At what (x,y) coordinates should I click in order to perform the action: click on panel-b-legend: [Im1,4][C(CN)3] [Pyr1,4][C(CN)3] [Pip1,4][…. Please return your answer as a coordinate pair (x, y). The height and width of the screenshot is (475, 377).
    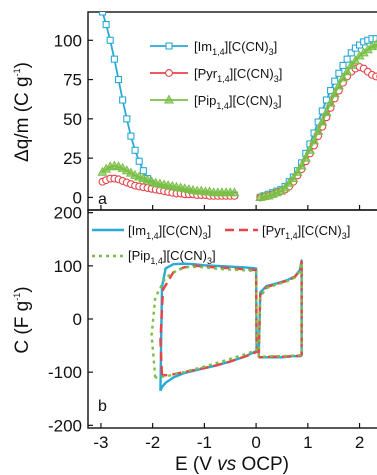
    Looking at the image, I should click on (221, 244).